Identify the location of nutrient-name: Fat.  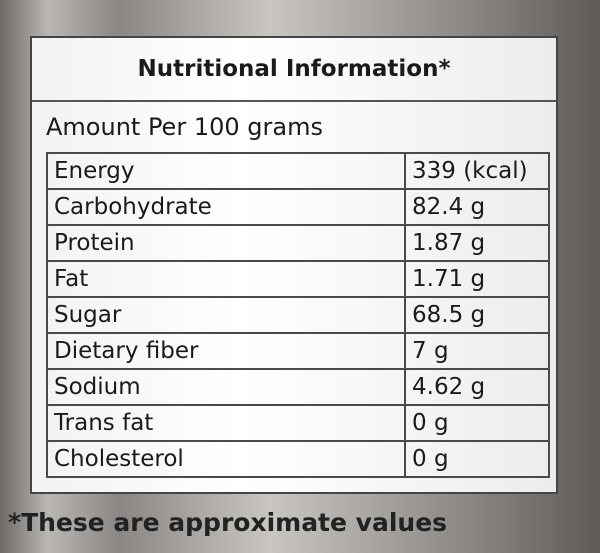
(226, 279).